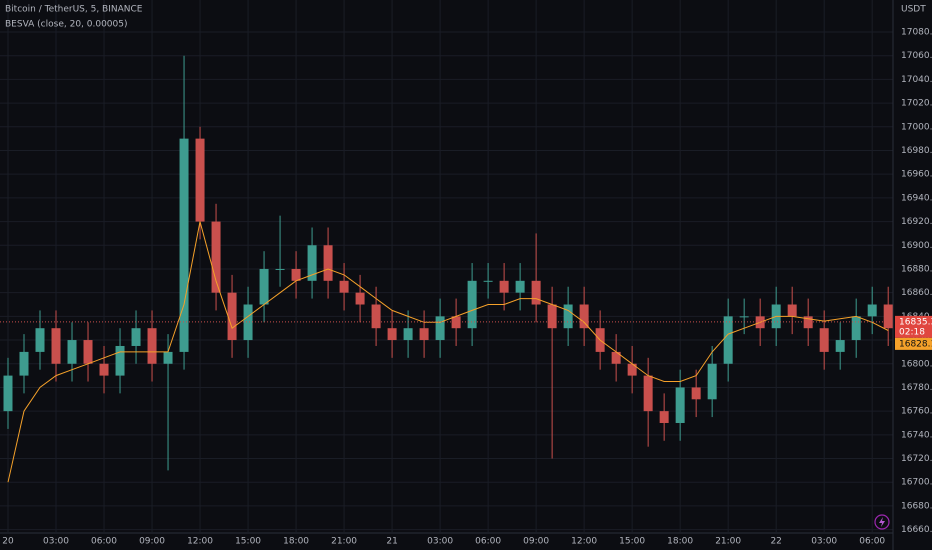 This screenshot has width=932, height=550. I want to click on indicator-value-label: 16828.10, so click(915, 344).